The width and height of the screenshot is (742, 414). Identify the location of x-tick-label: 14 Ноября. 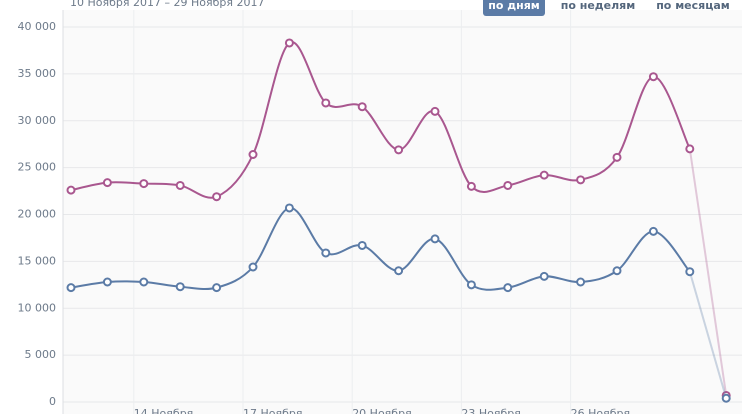
(164, 410).